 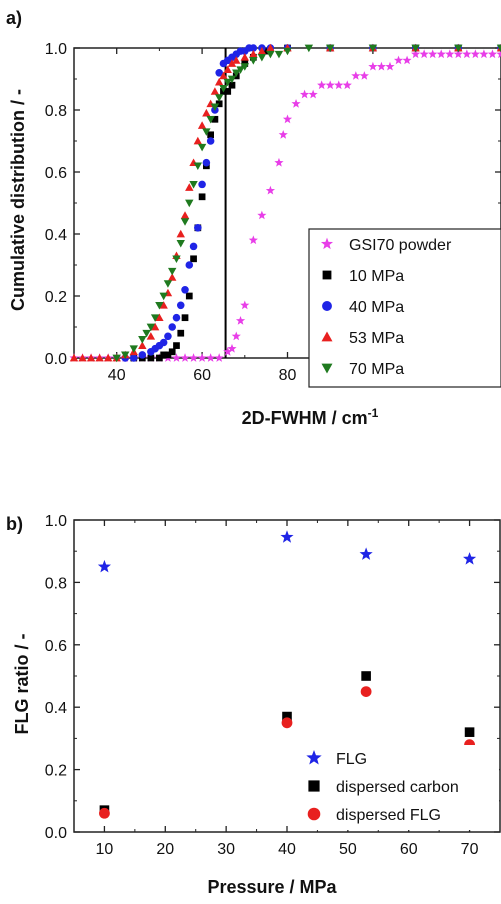 What do you see at coordinates (165, 849) in the screenshot?
I see `x-tick-label: 20` at bounding box center [165, 849].